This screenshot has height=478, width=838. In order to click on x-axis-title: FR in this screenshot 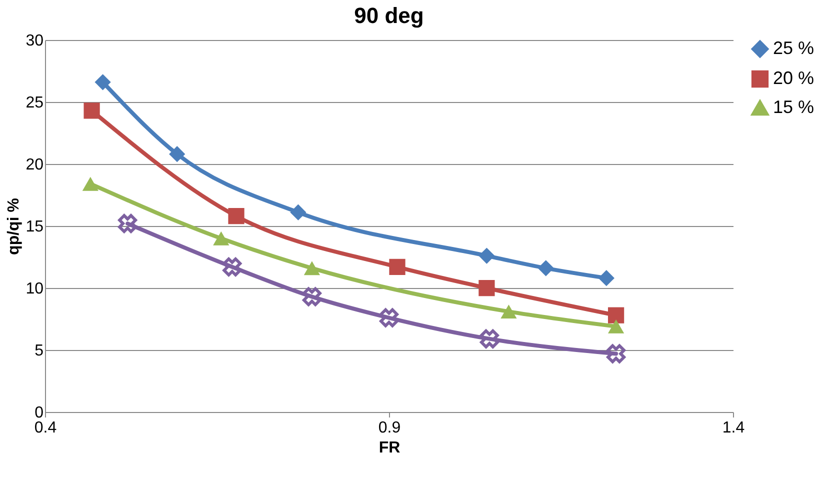, I will do `click(389, 448)`.